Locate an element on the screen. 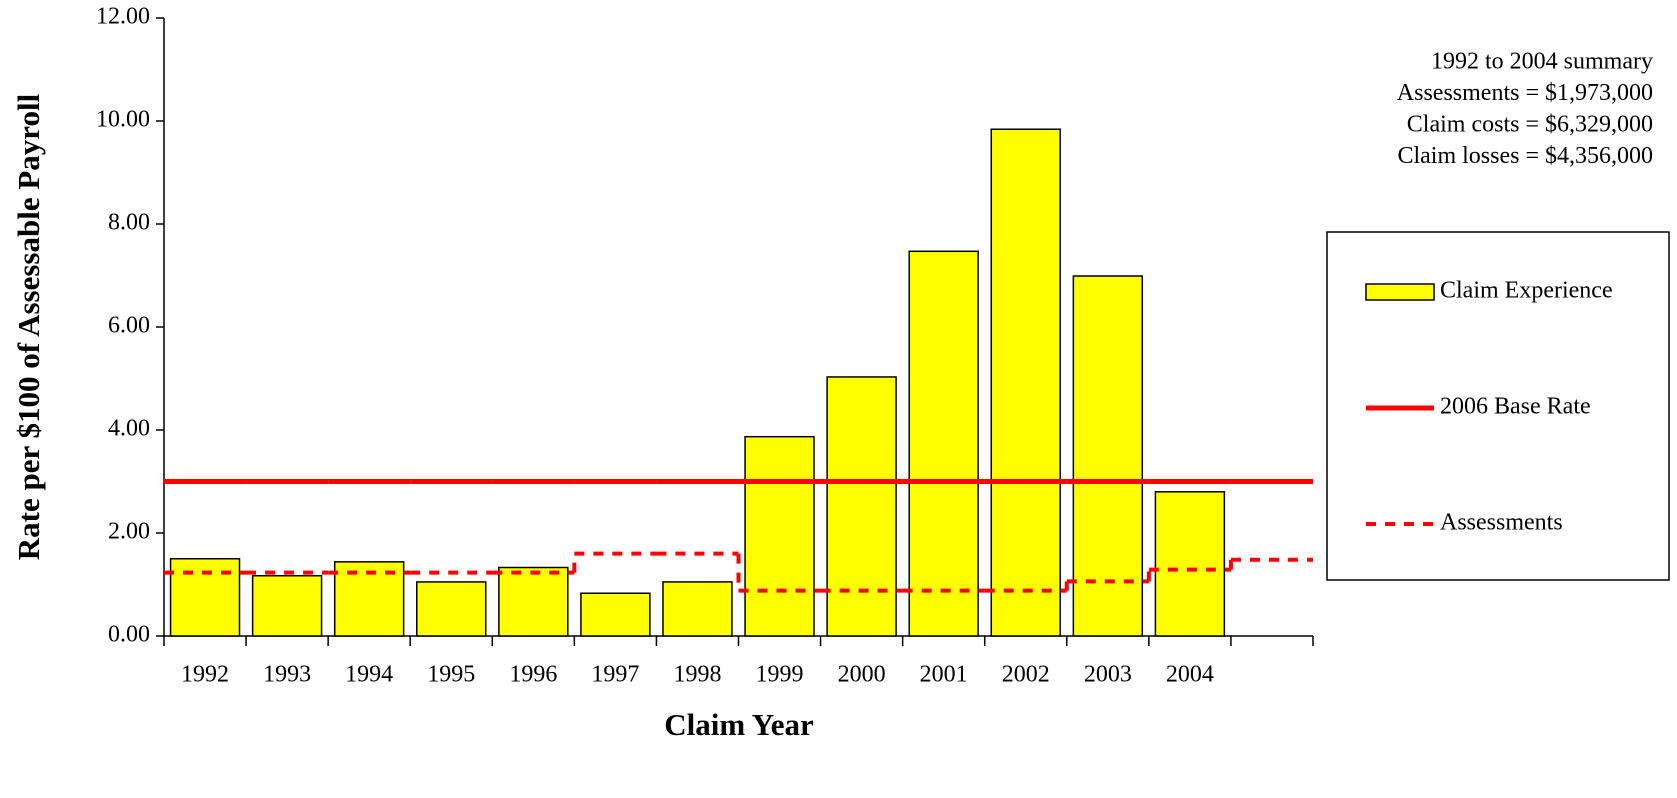  annotation: Claim losses = $4,356,000 is located at coordinates (1525, 156).